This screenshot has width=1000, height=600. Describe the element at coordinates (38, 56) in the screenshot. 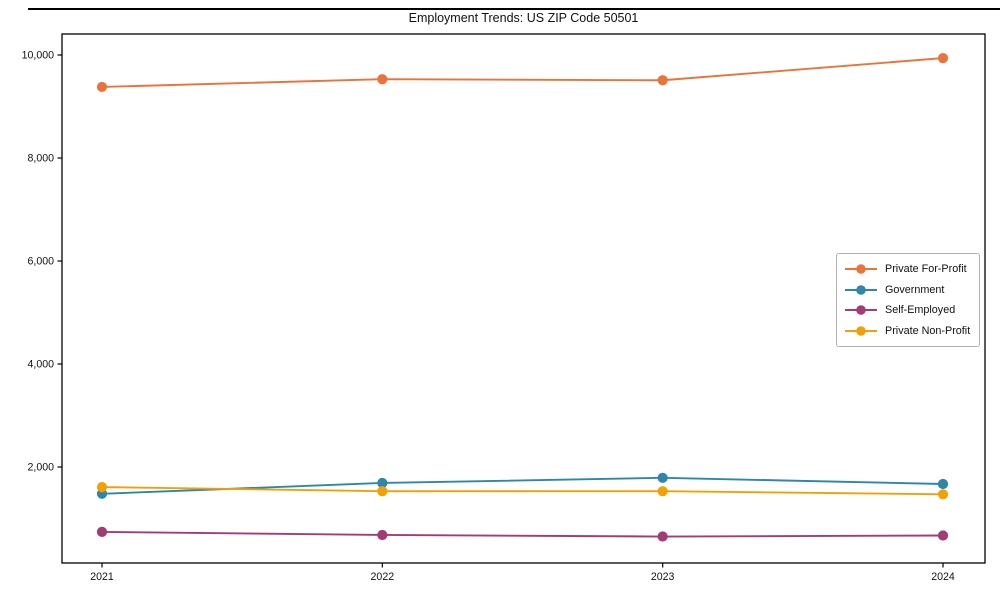

I see `y-tick-label: 10,000` at that location.